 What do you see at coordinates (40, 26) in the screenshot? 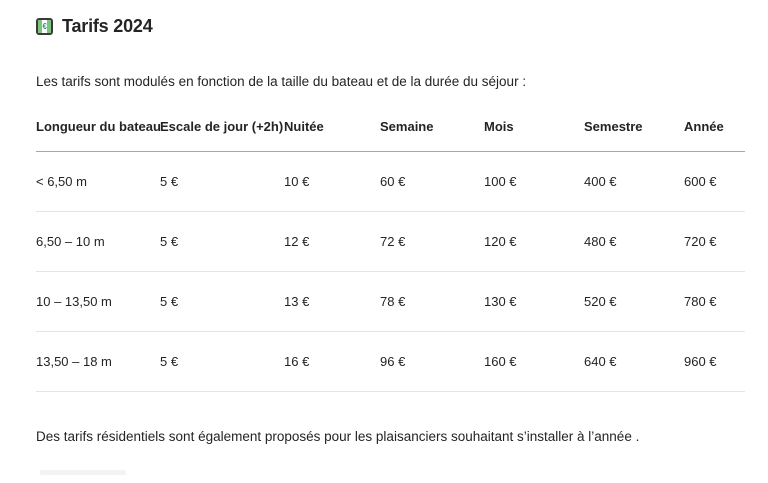
I see `banknote-left-band` at bounding box center [40, 26].